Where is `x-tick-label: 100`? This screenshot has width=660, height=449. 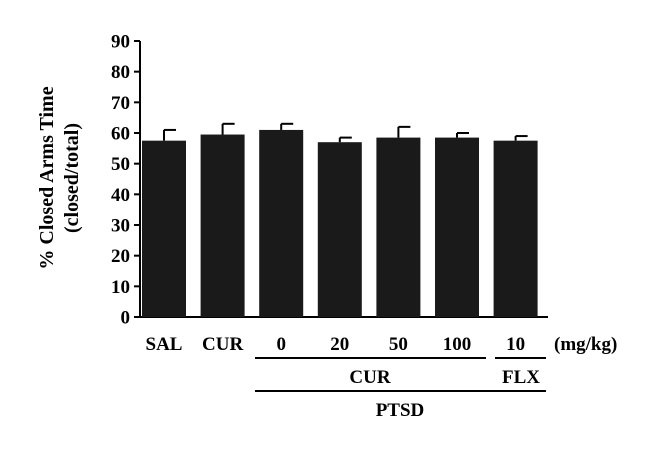
x-tick-label: 100 is located at coordinates (457, 344).